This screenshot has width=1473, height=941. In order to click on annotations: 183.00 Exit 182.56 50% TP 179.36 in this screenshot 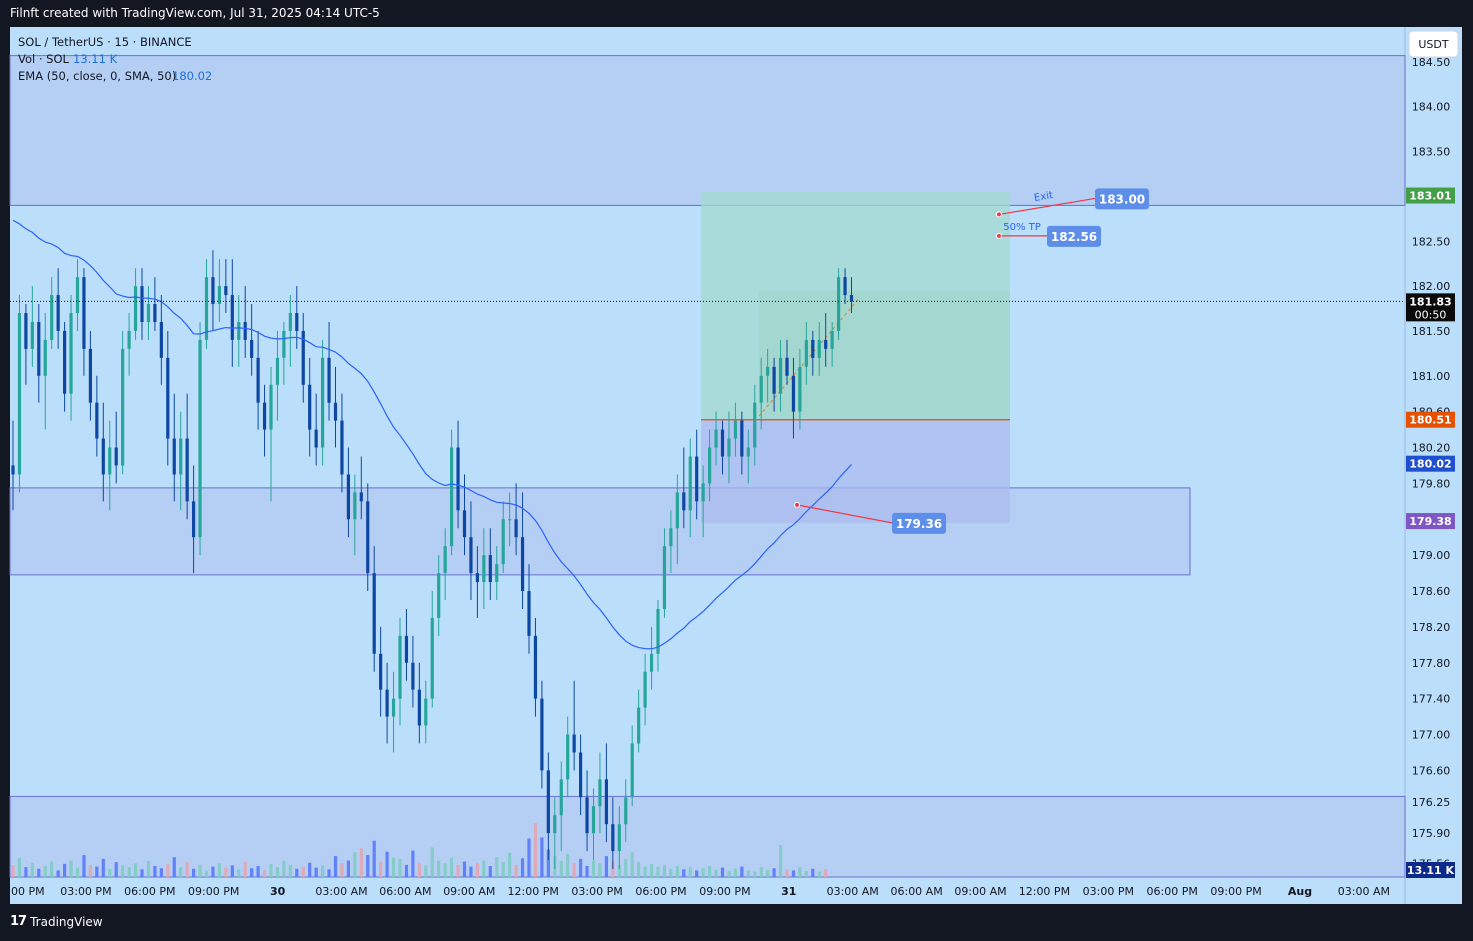, I will do `click(972, 361)`.